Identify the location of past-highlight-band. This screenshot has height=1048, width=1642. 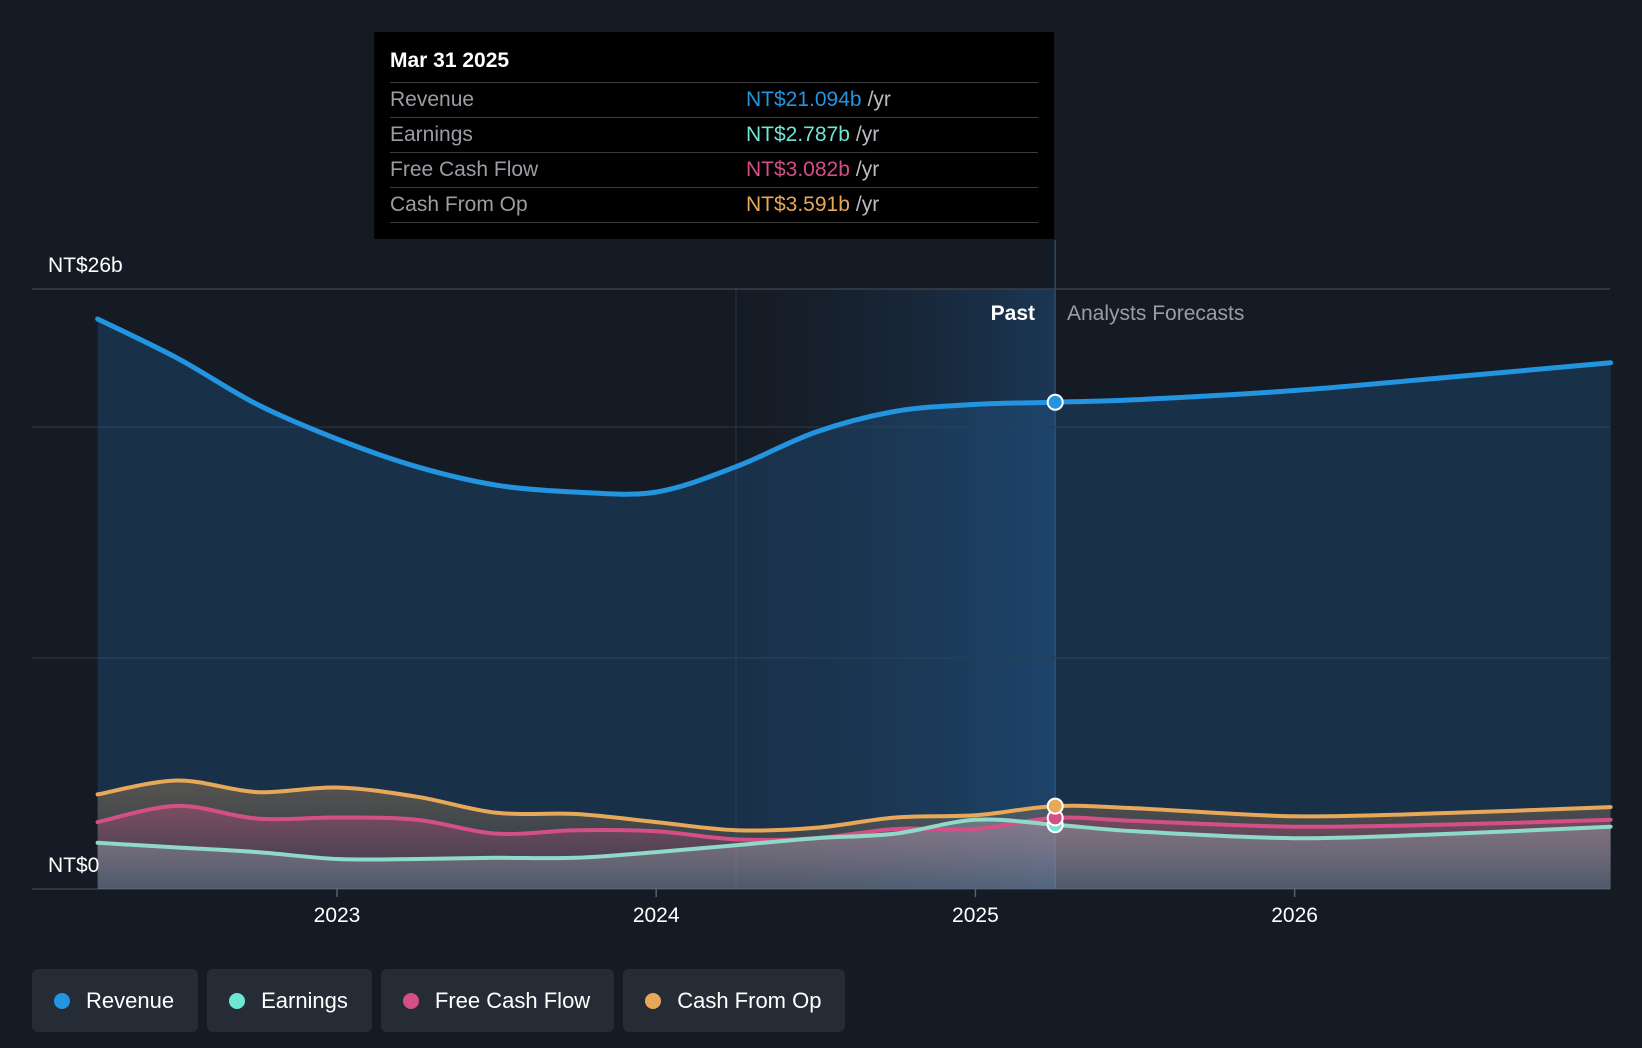
(896, 589).